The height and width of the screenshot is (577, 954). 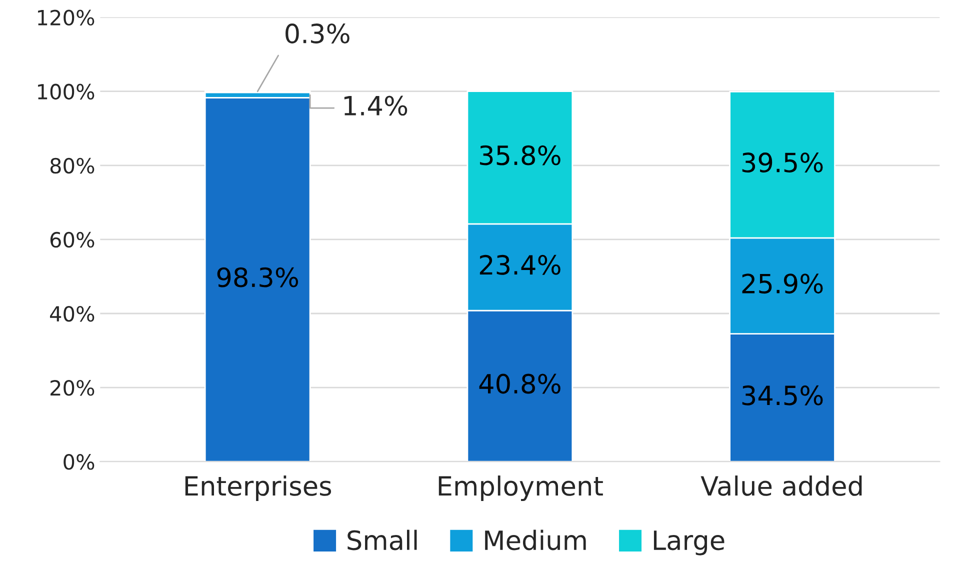 What do you see at coordinates (535, 540) in the screenshot?
I see `legend-label: Medium` at bounding box center [535, 540].